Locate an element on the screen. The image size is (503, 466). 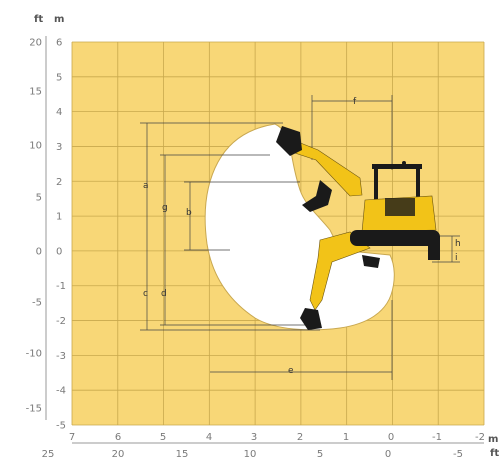
beacon-light is located at coordinates (404, 163).